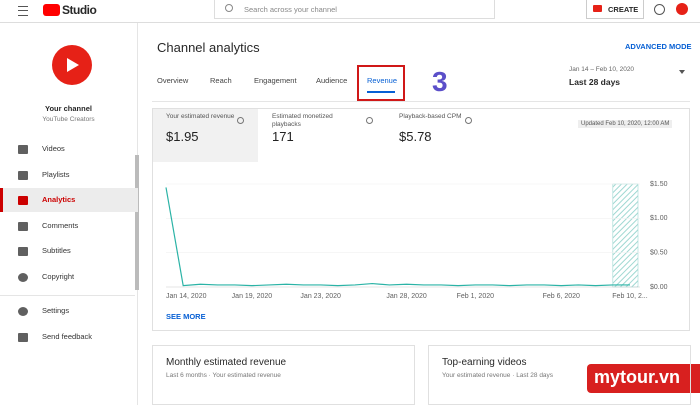 The image size is (700, 405). What do you see at coordinates (659, 287) in the screenshot?
I see `y-tick-label: $0.00` at bounding box center [659, 287].